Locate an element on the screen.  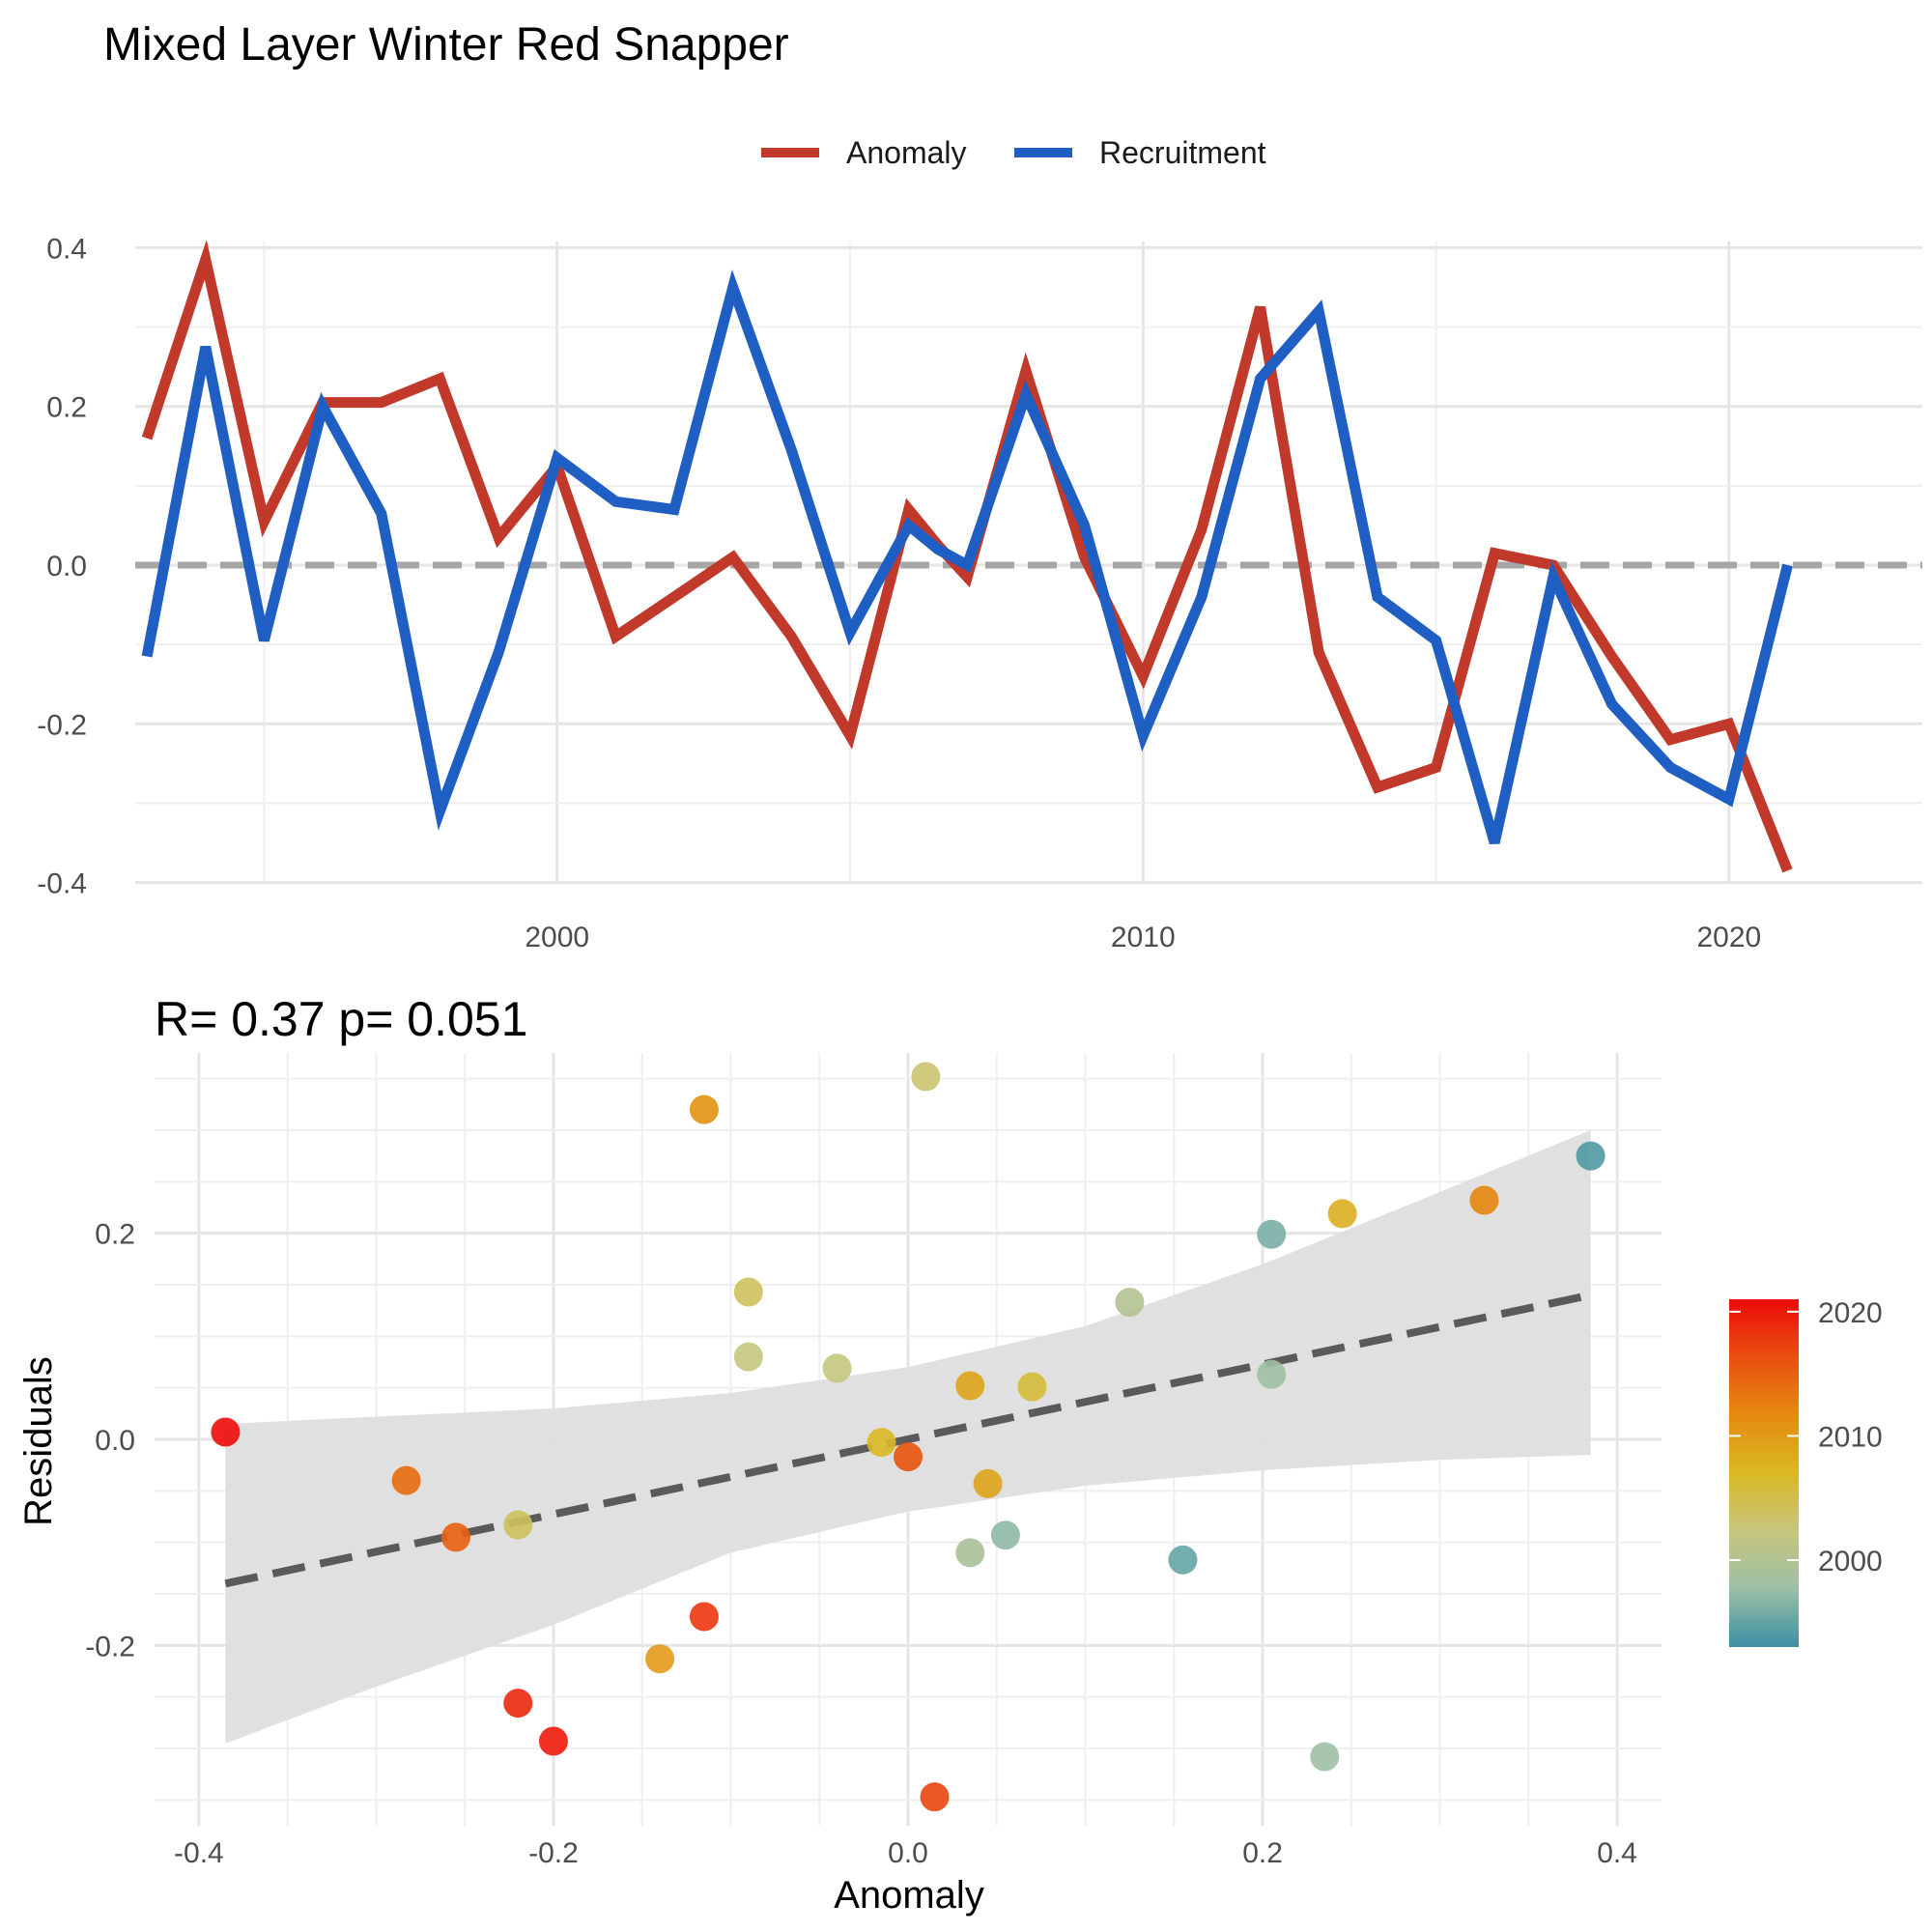
colorbar is located at coordinates (1764, 1473).